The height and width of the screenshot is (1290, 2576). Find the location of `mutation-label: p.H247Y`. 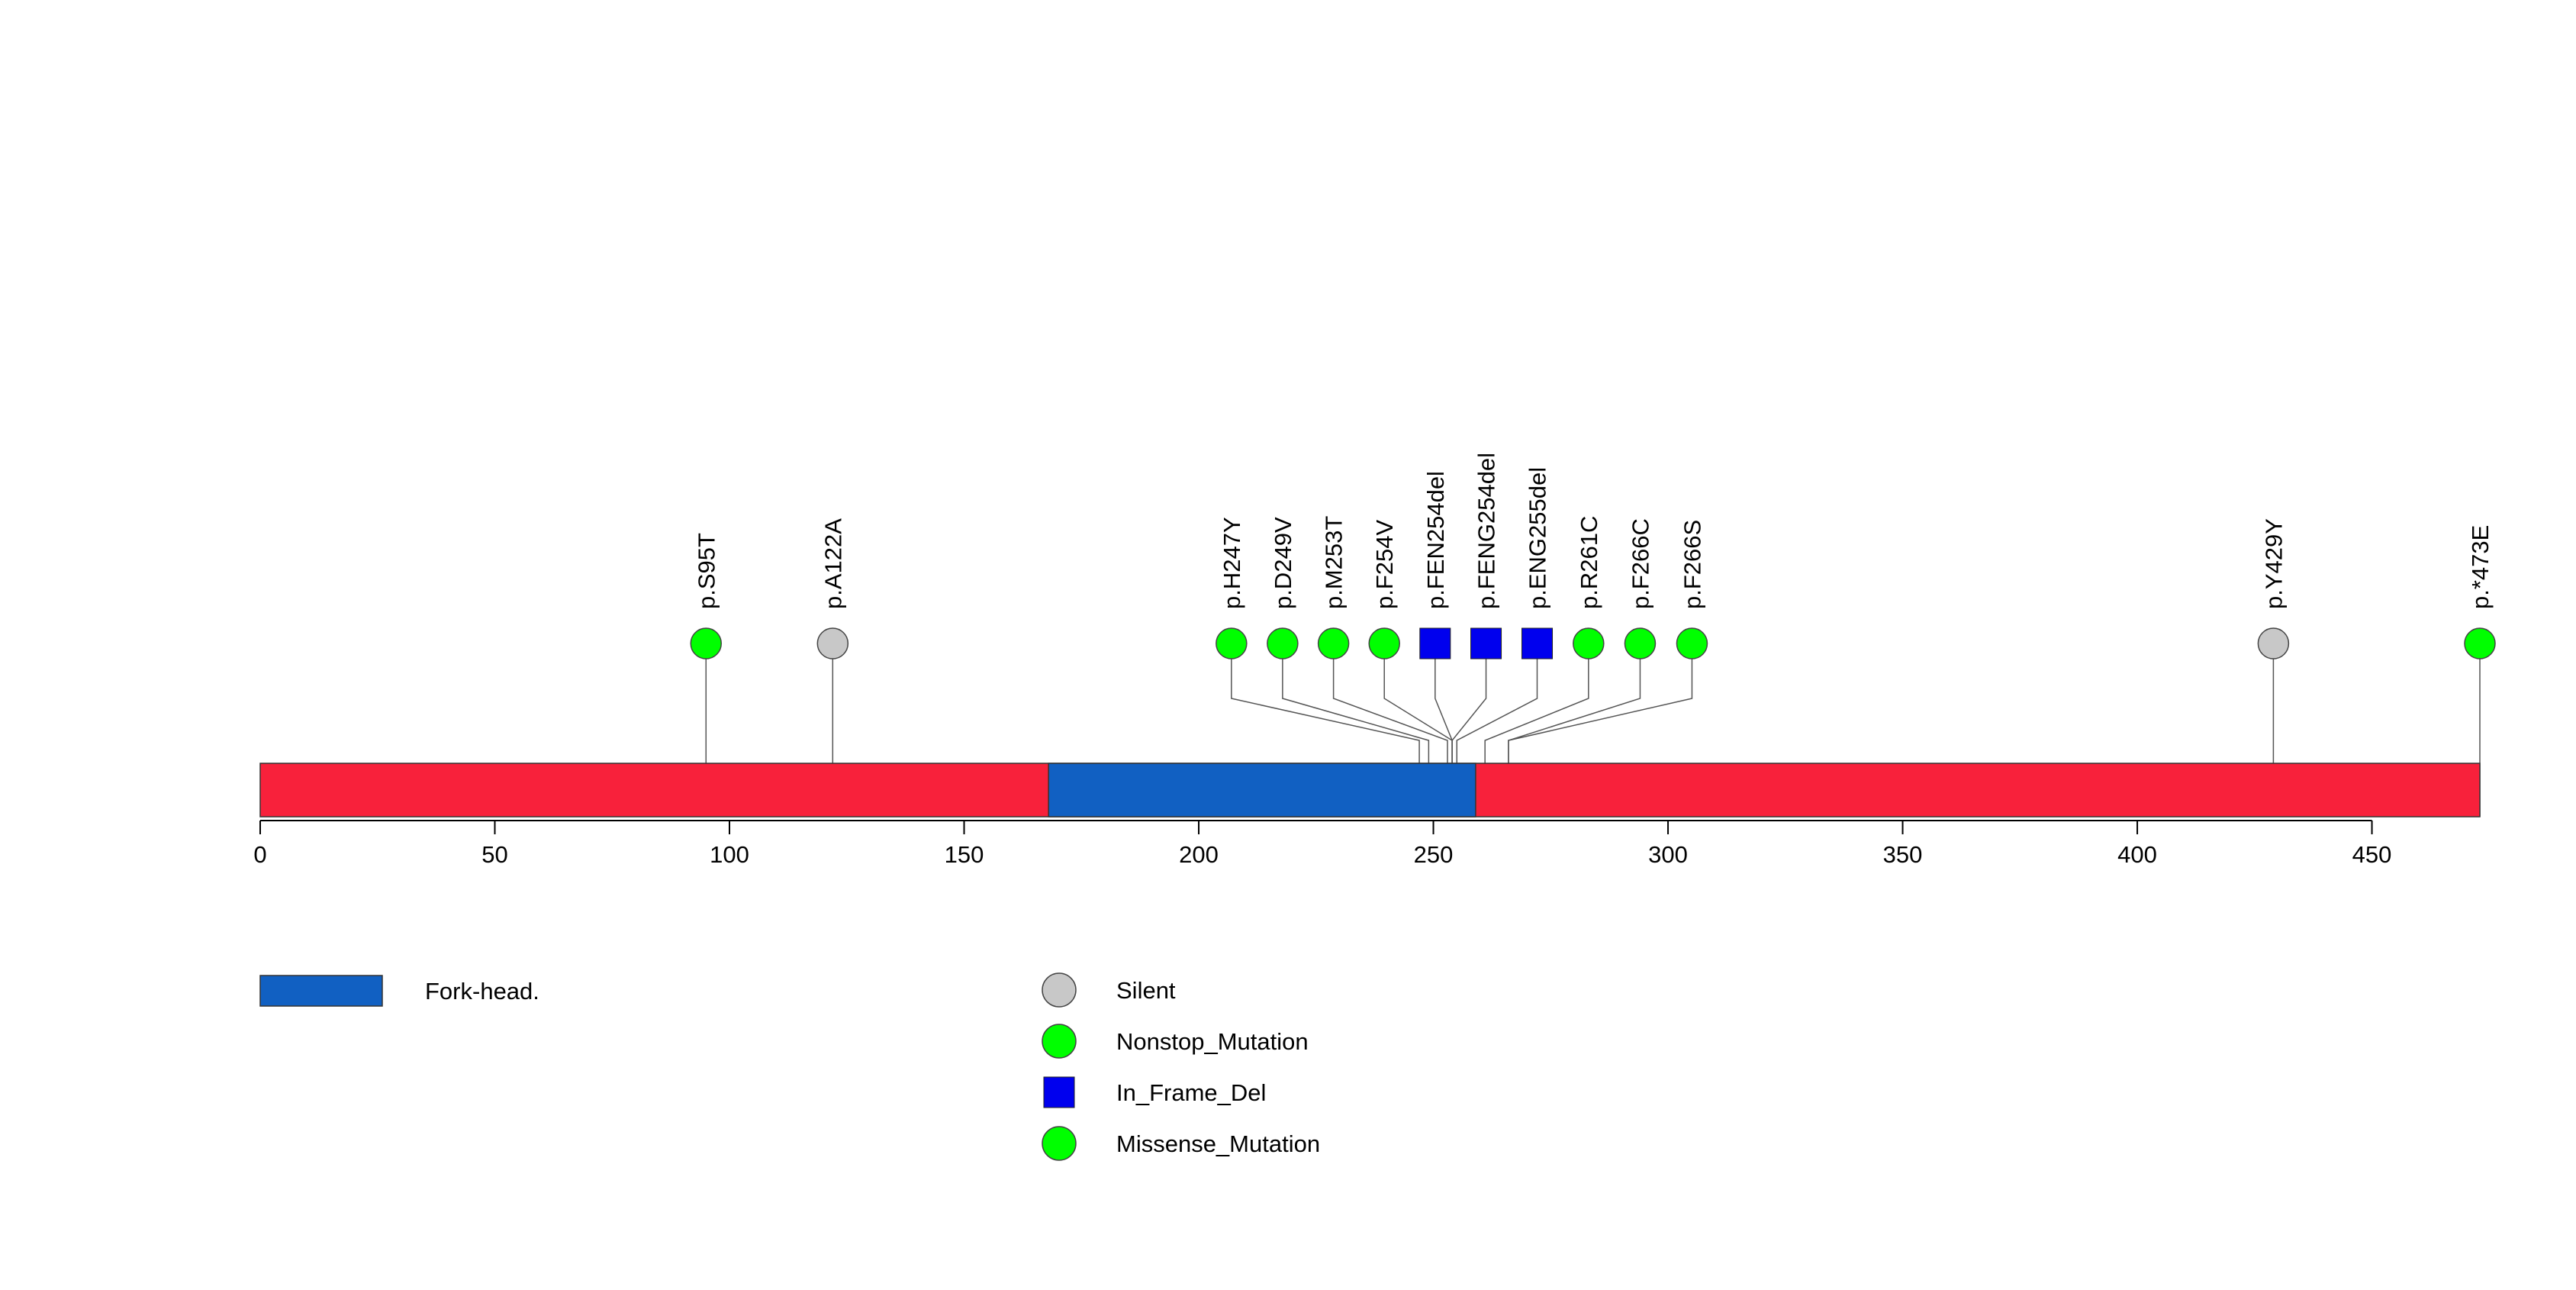

mutation-label: p.H247Y is located at coordinates (1232, 563).